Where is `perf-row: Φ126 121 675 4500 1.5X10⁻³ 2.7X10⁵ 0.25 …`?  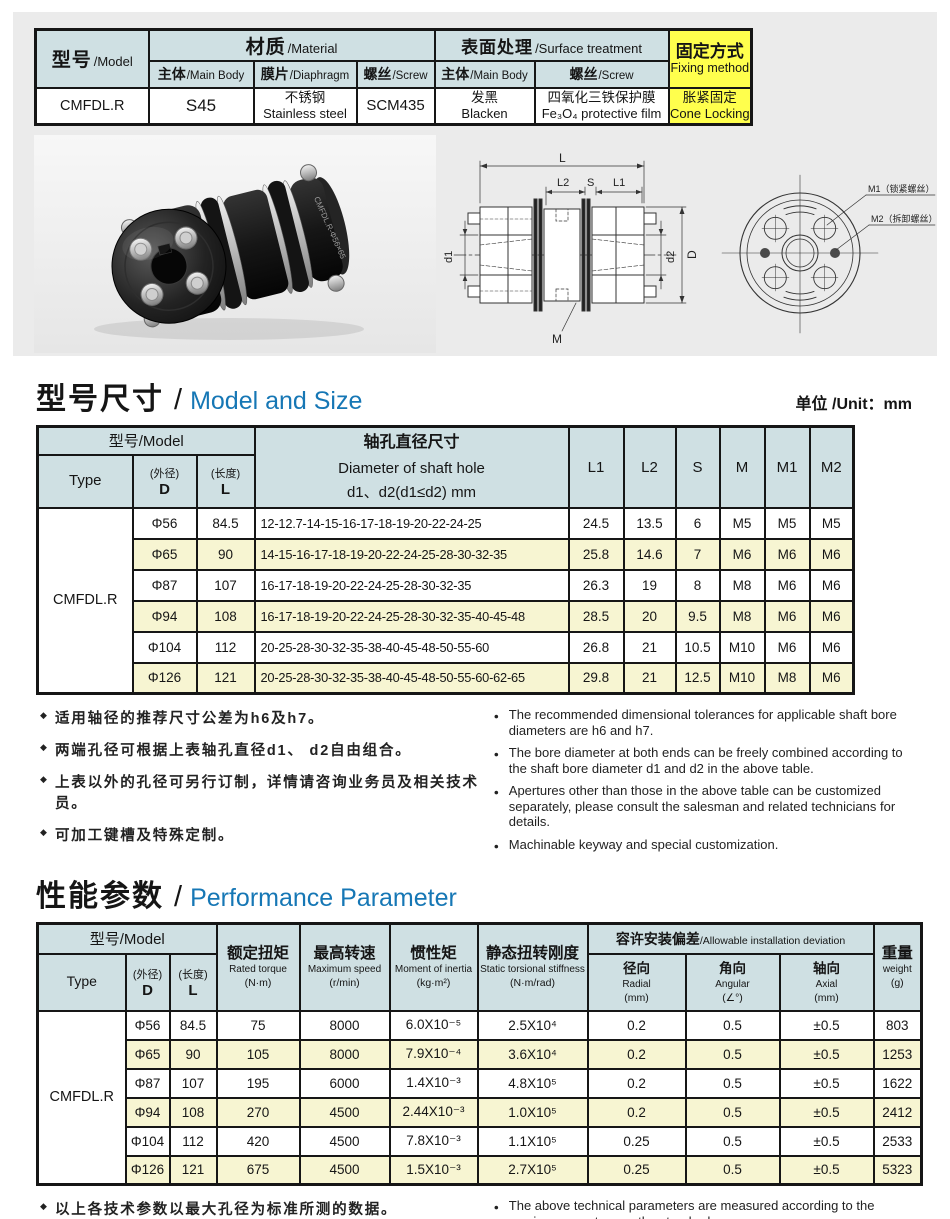
perf-row: Φ126 121 675 4500 1.5X10⁻³ 2.7X10⁵ 0.25 … is located at coordinates (480, 1170).